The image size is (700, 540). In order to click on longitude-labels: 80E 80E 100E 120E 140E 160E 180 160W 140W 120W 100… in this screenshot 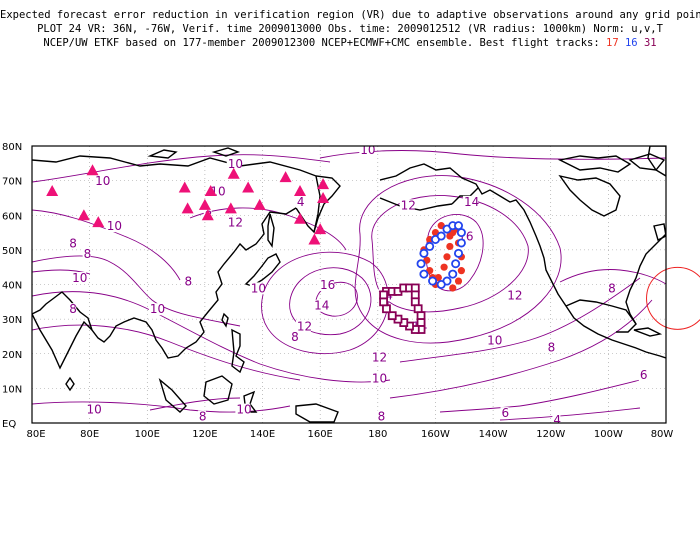, I will do `click(349, 434)`.